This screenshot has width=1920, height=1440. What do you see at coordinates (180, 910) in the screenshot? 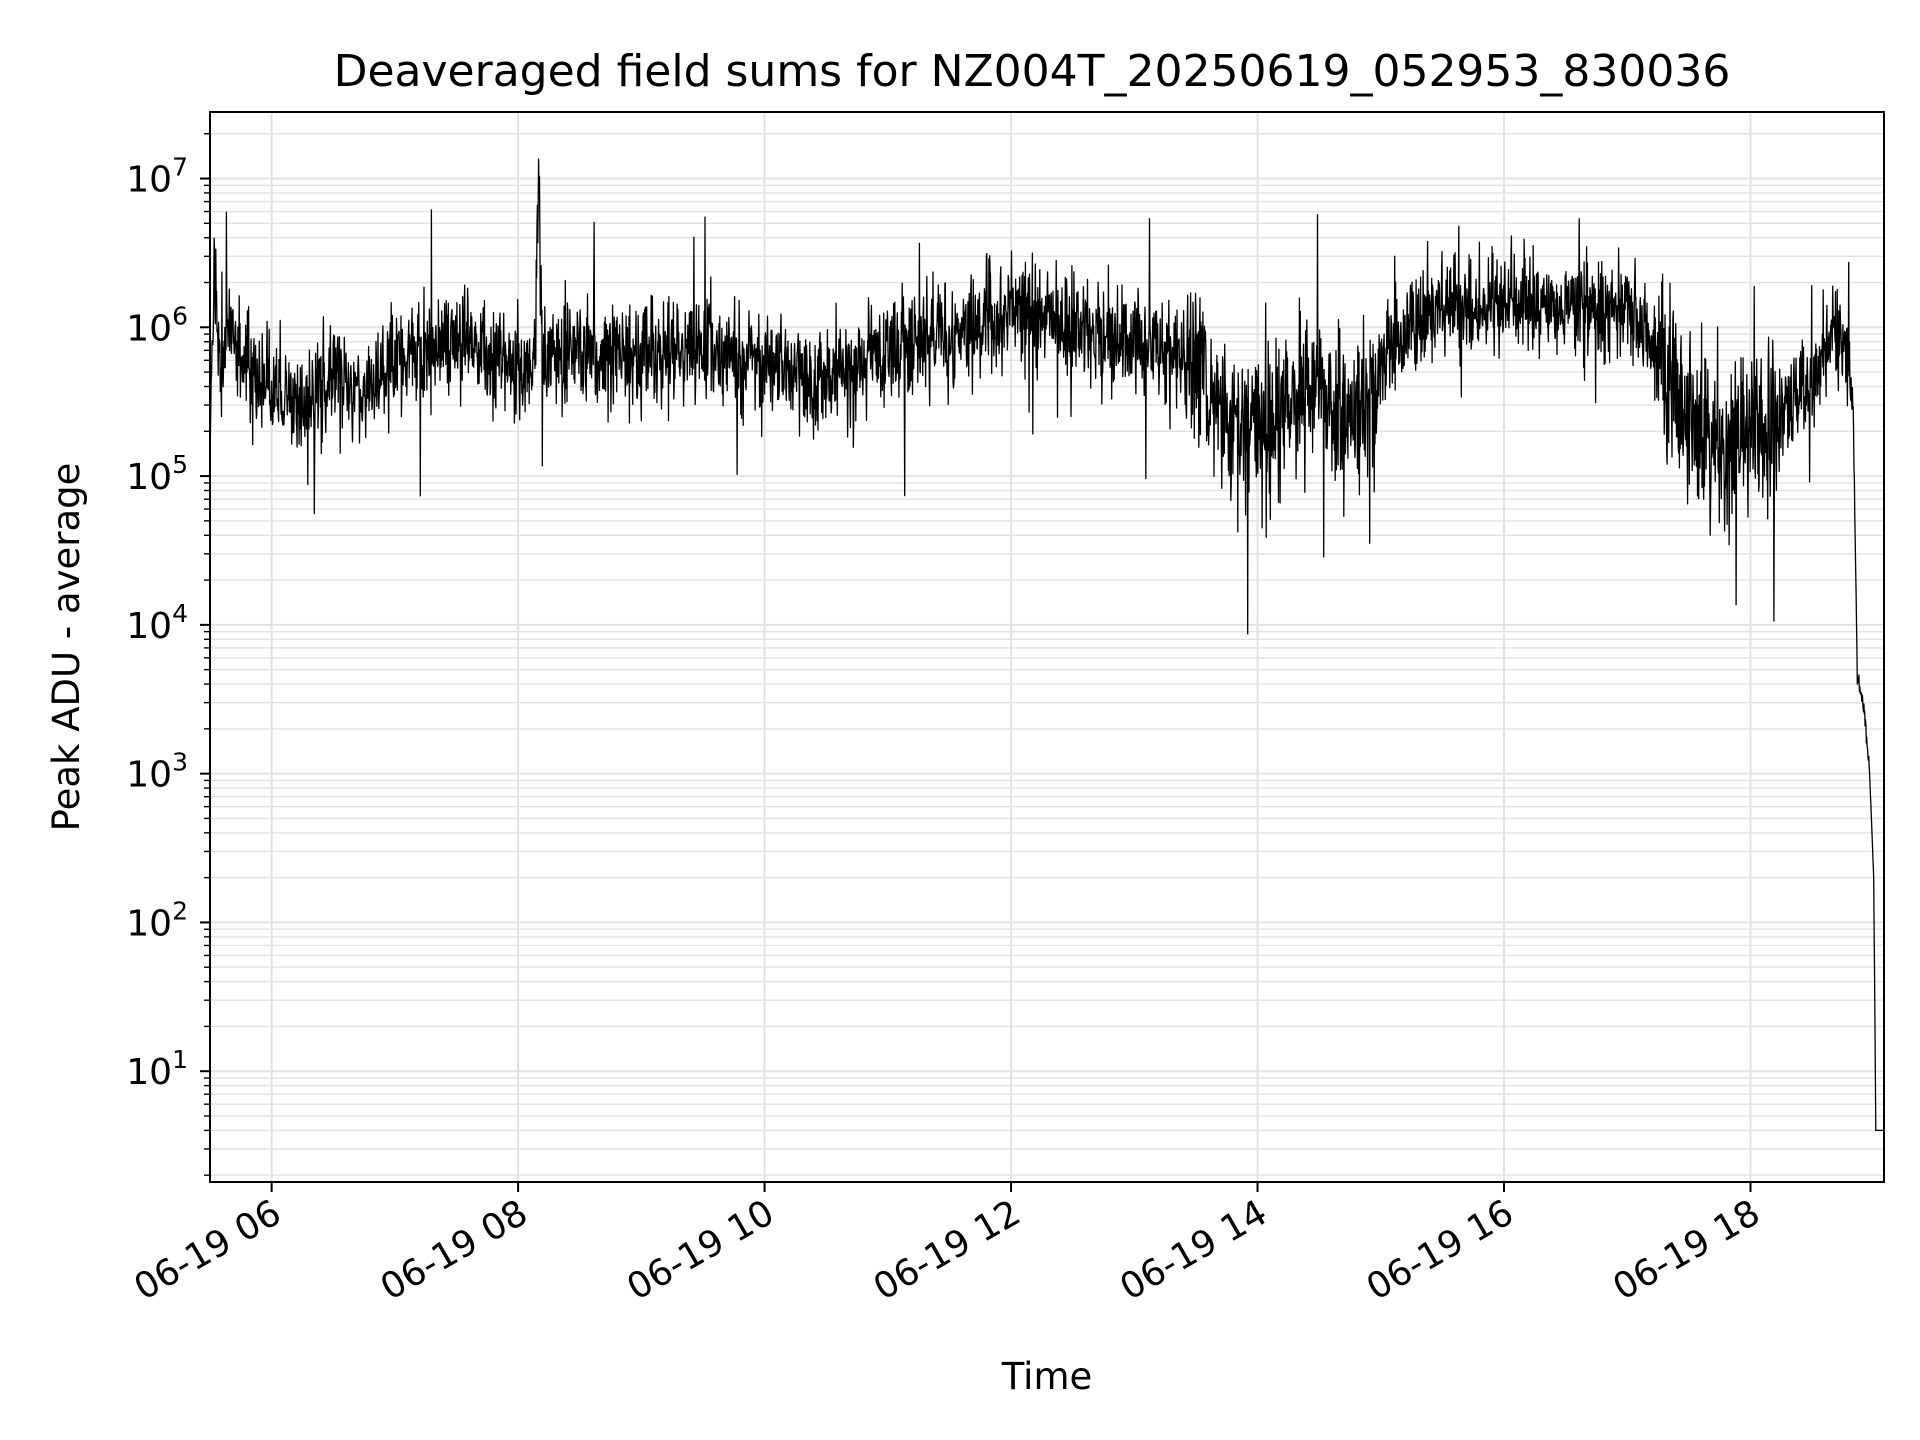
I see `y-tick-label-exponent: 2` at bounding box center [180, 910].